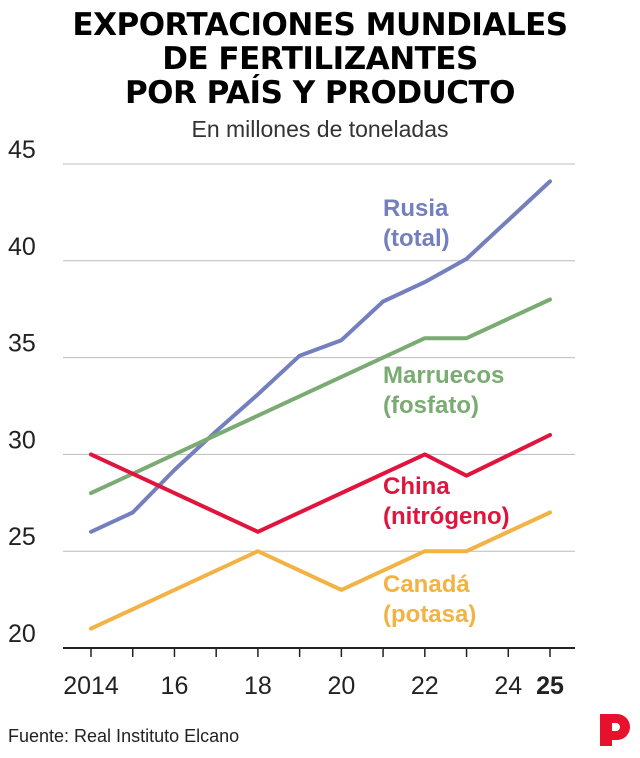  I want to click on series-label-marruecos-1: Marruecos, so click(443, 375).